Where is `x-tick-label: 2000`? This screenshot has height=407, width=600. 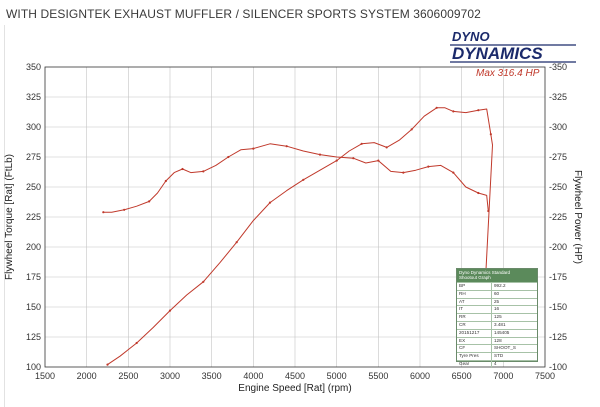
x-tick-label: 2000 is located at coordinates (87, 376).